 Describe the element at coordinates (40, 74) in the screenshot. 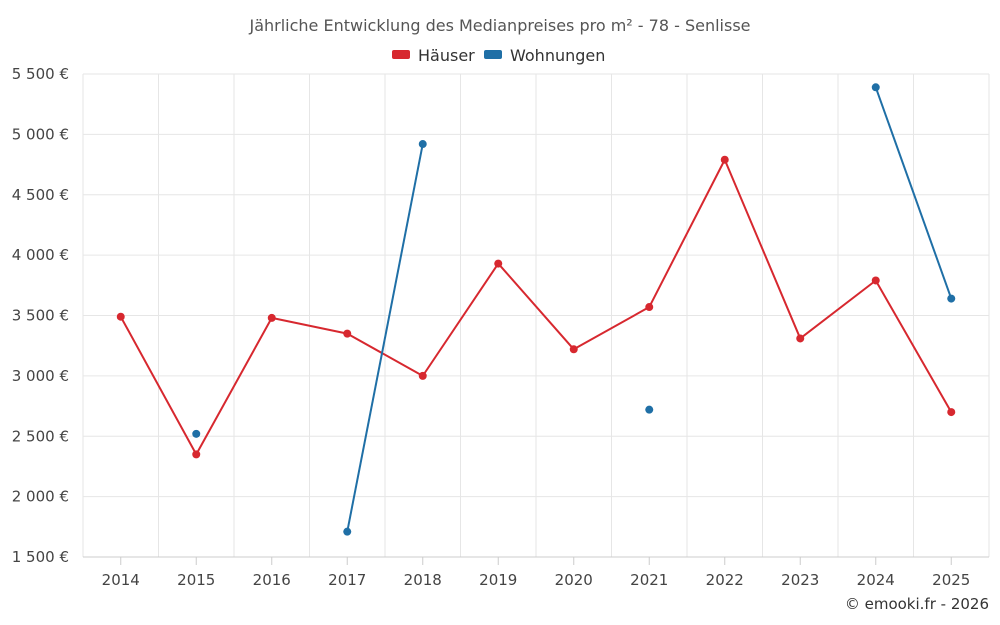

I see `y-tick-label: 5 500 €` at that location.